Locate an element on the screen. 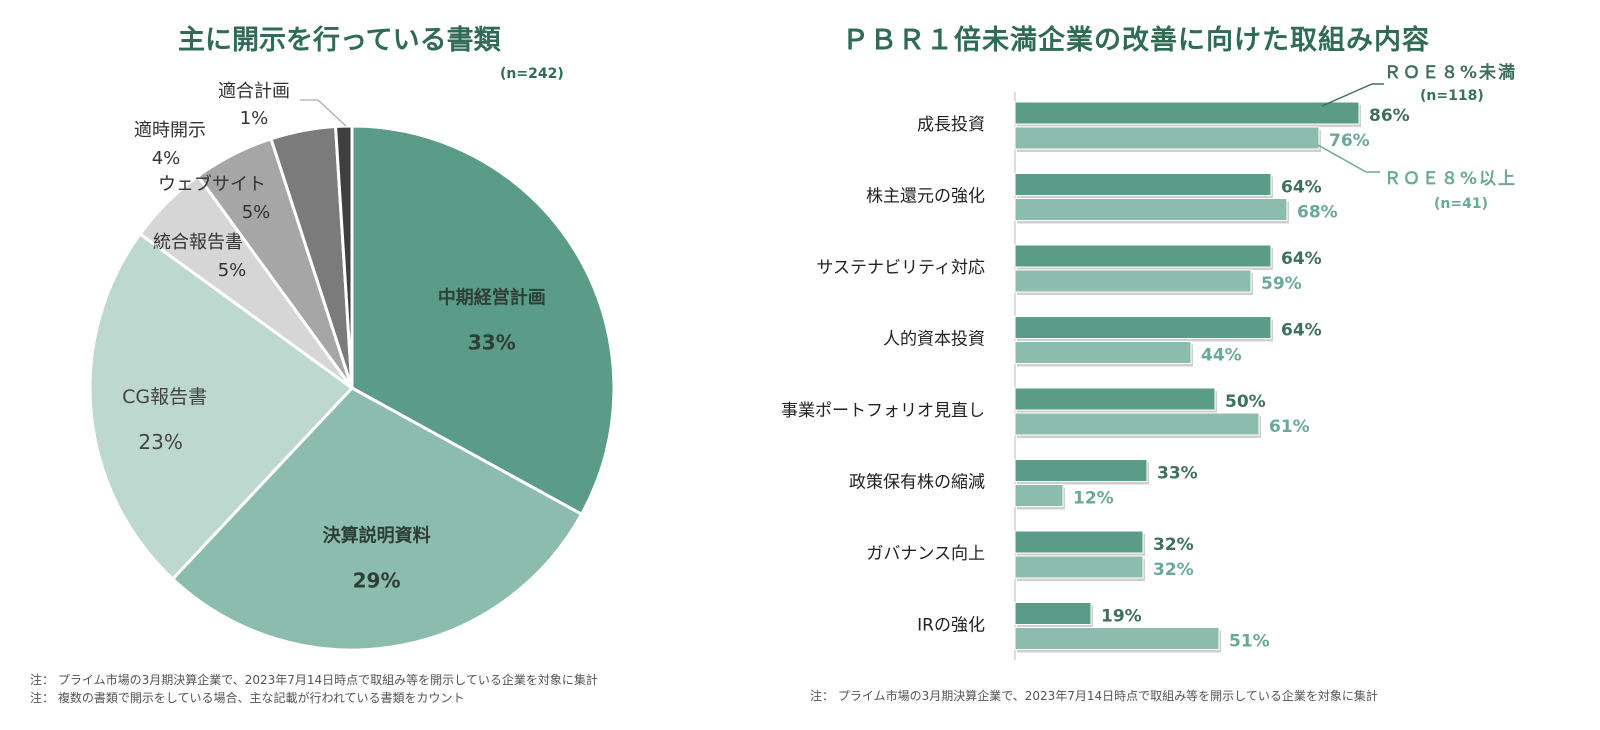  pie-category-label: ウェブサイト is located at coordinates (212, 184).